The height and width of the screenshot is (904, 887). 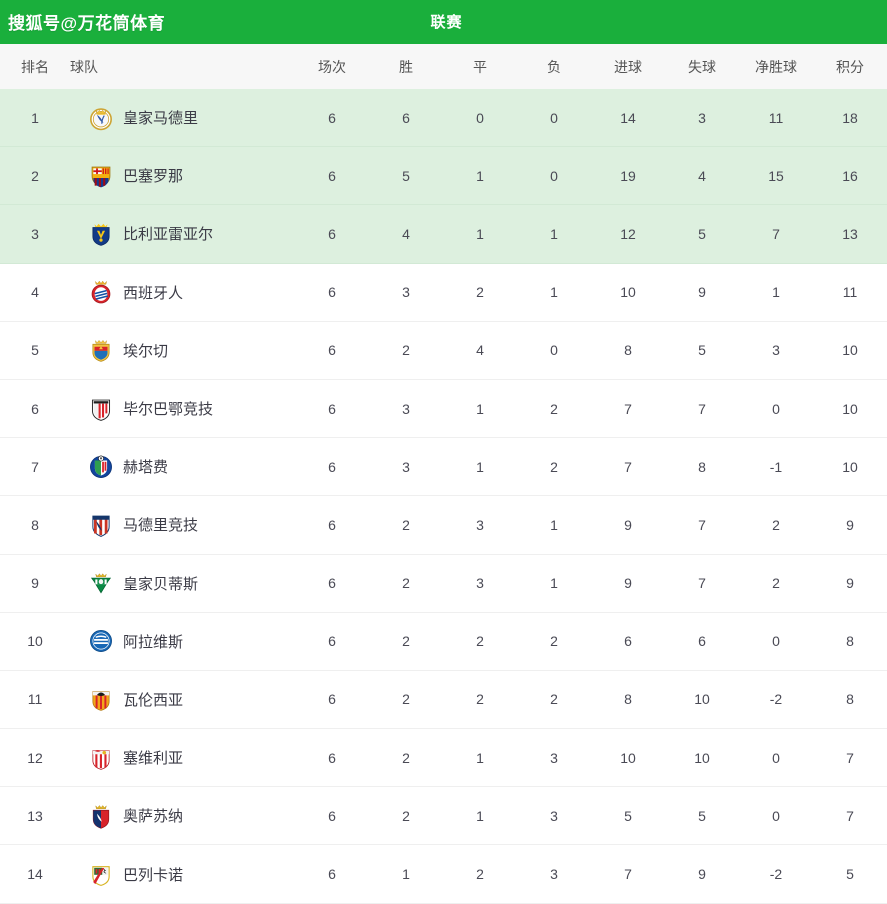 What do you see at coordinates (406, 874) in the screenshot?
I see `cell-win: 1` at bounding box center [406, 874].